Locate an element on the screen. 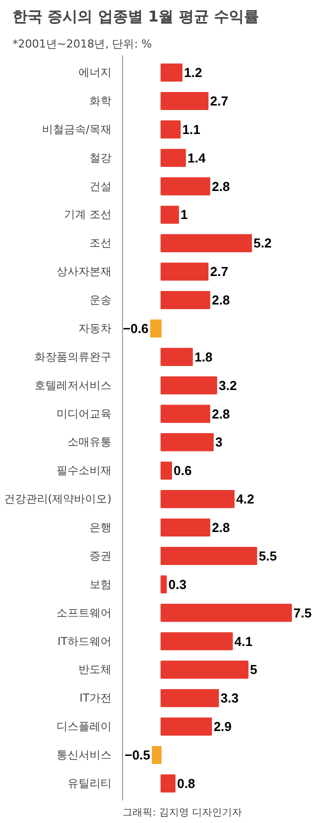  y-tick-label: 운송 is located at coordinates (101, 300).